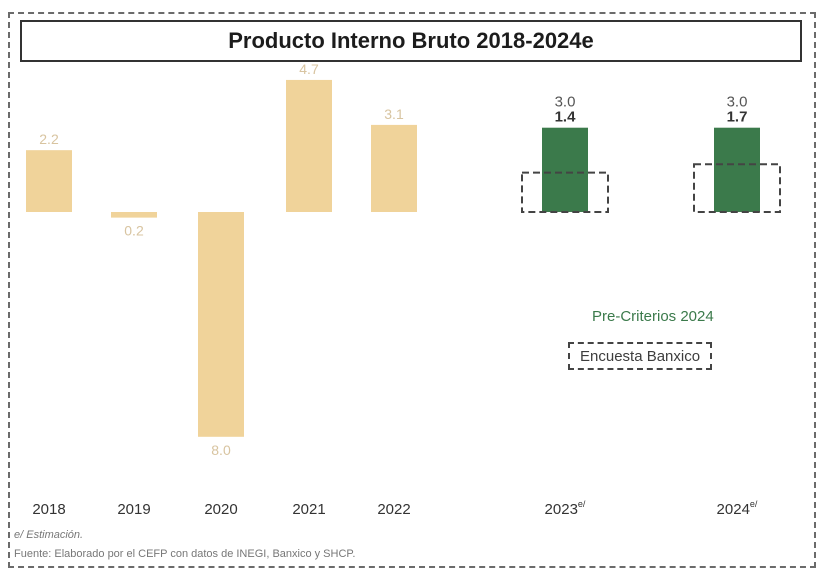  I want to click on bar-2022, so click(394, 168).